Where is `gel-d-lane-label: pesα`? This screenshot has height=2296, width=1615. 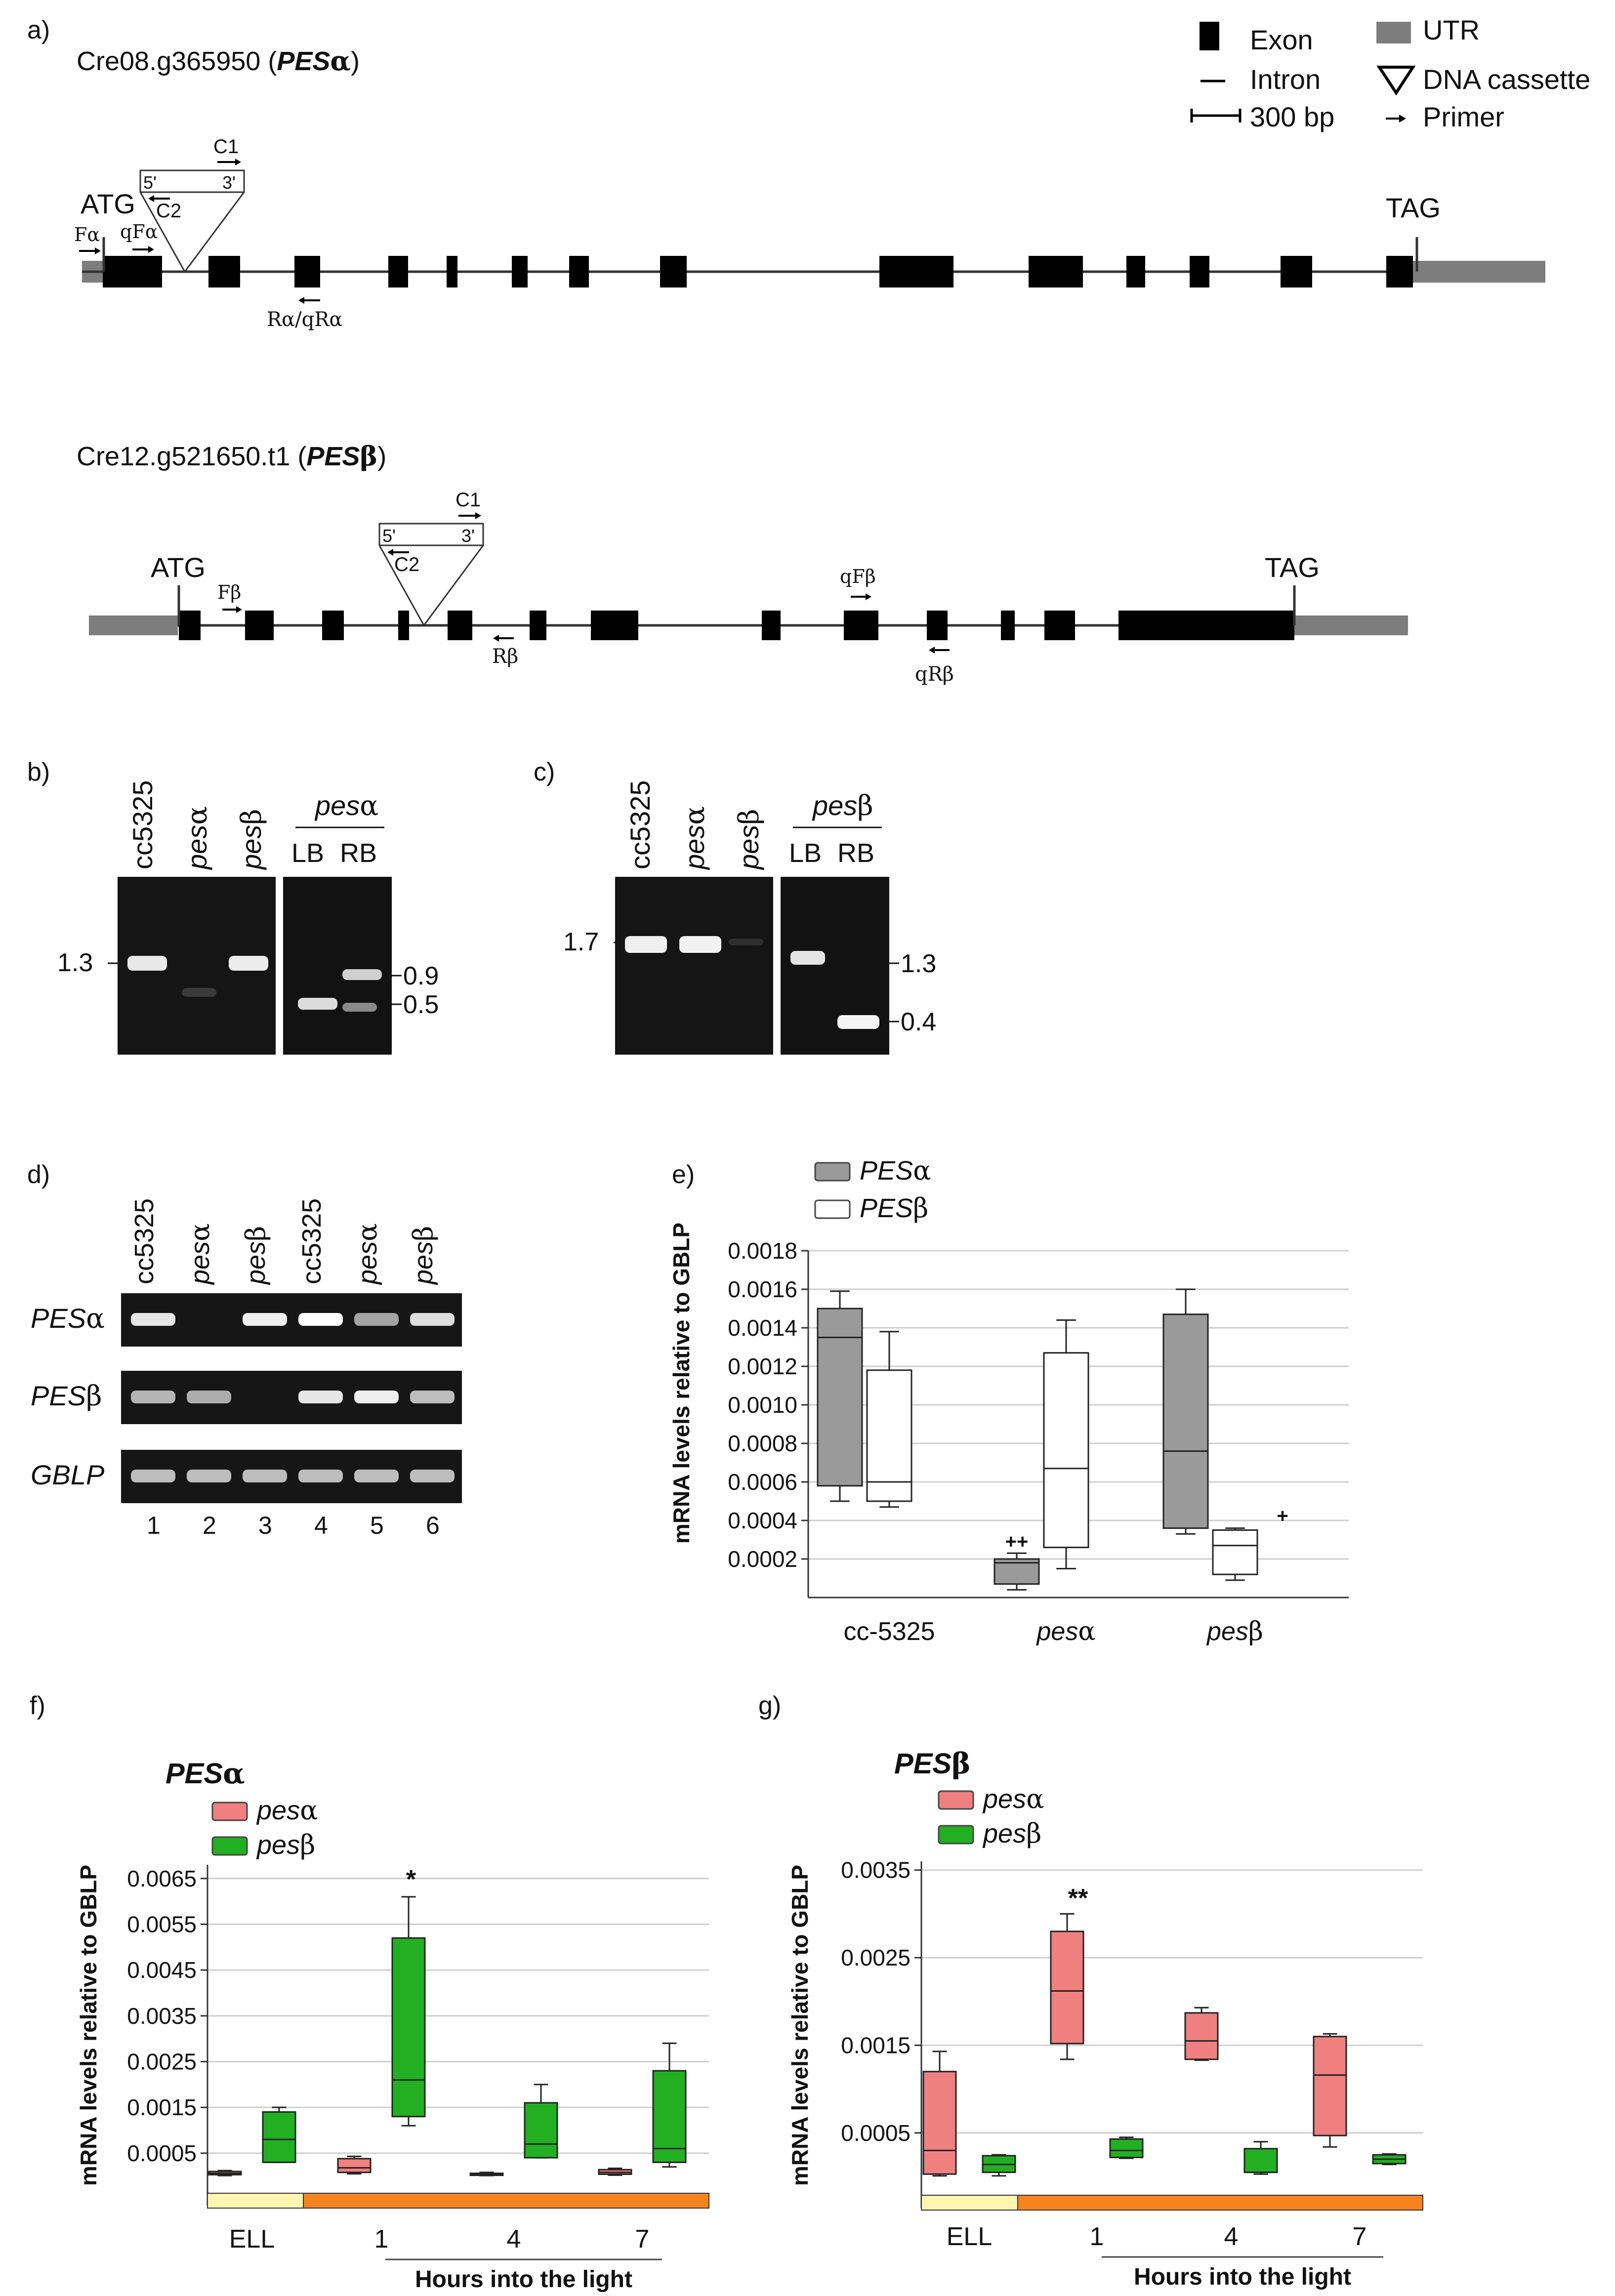 gel-d-lane-label: pesα is located at coordinates (199, 1254).